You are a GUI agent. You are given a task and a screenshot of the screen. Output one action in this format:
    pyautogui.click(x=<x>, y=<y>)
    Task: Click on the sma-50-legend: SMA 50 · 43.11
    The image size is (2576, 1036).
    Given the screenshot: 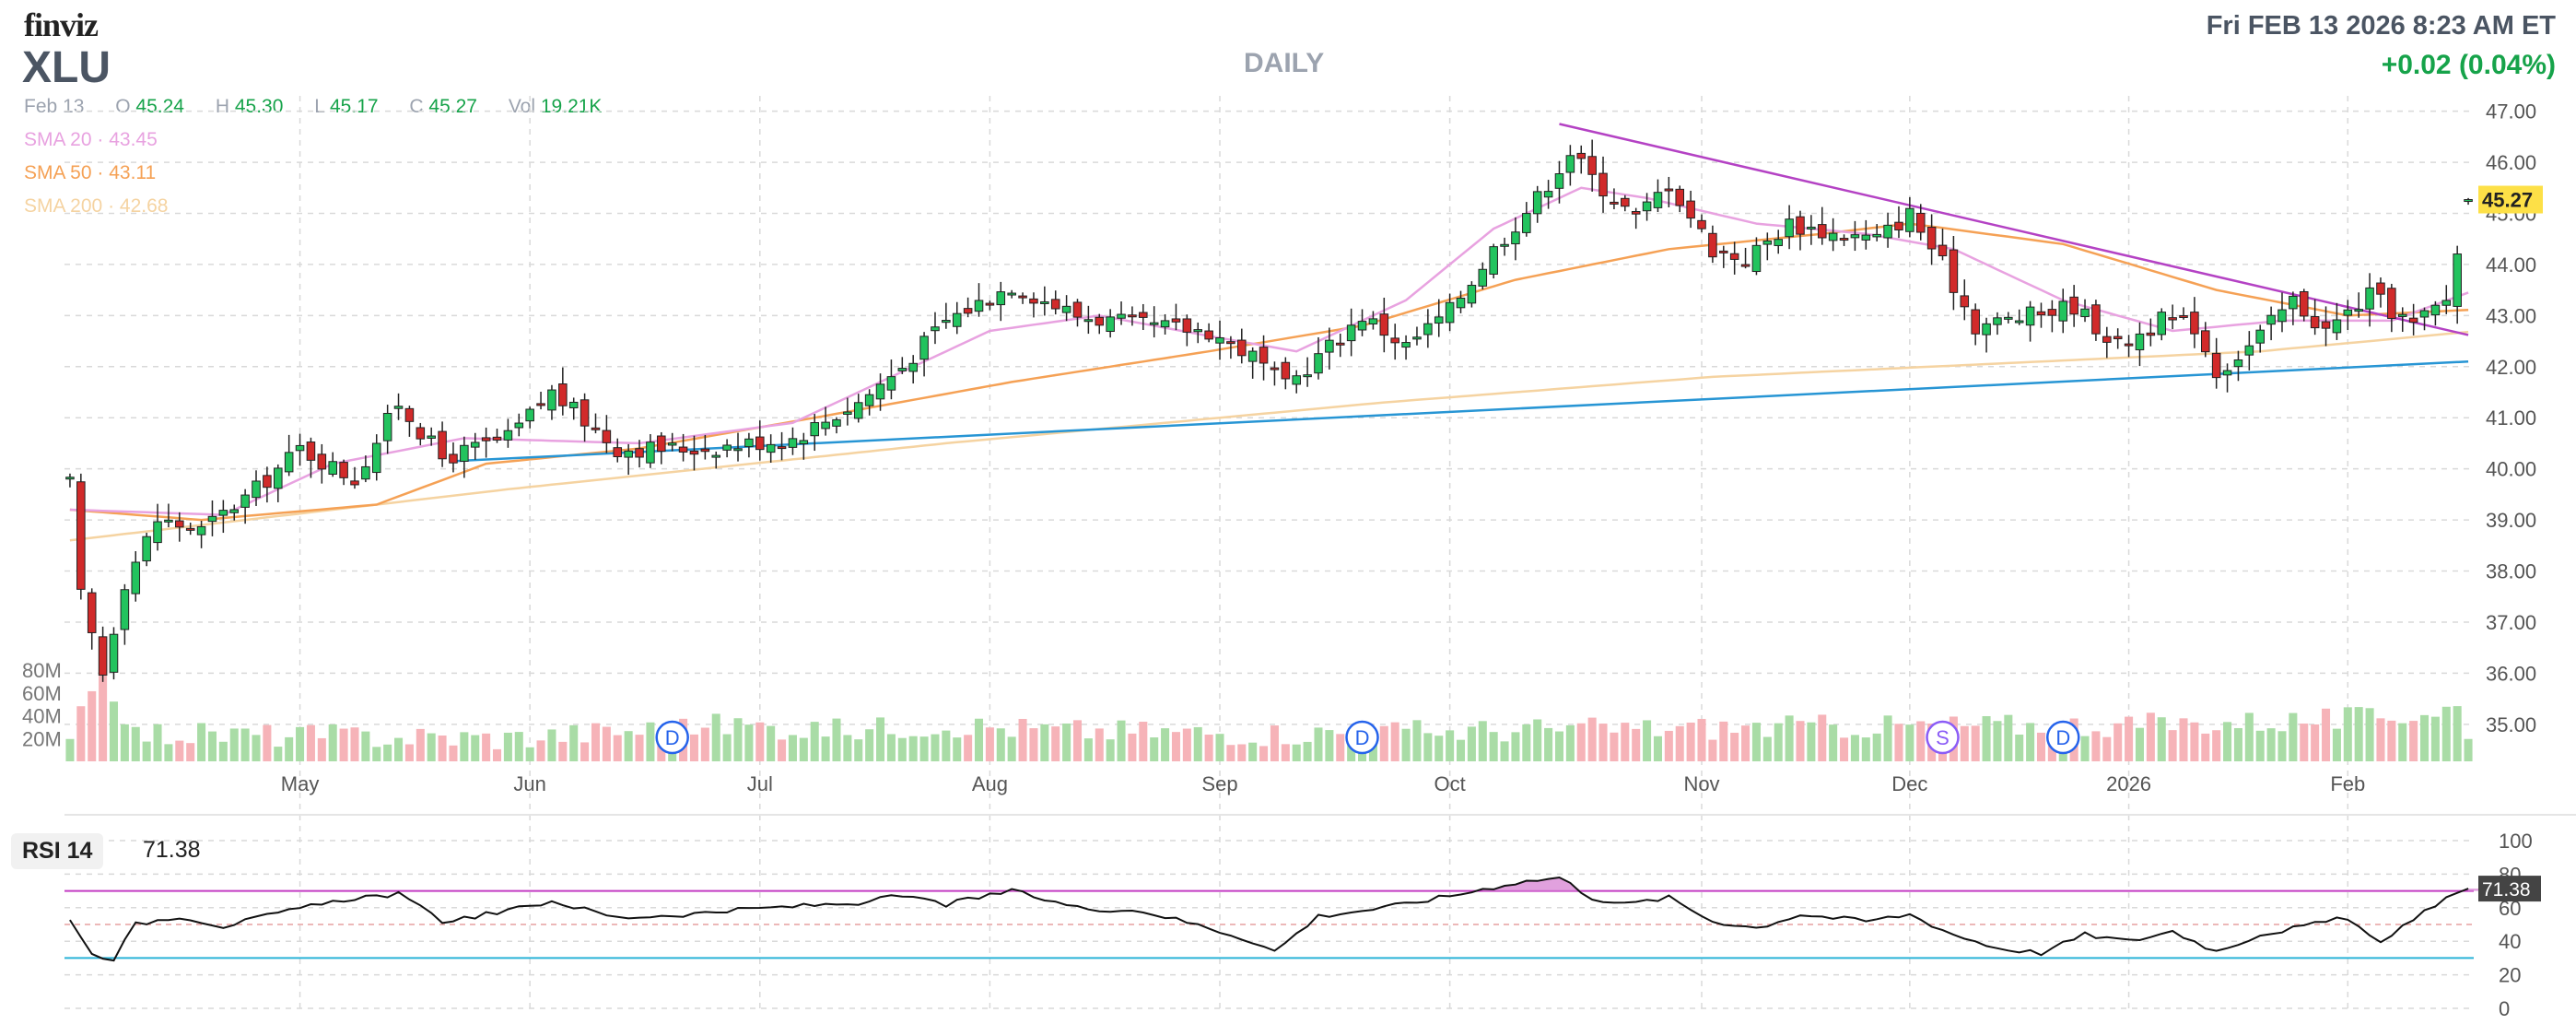 What is the action you would take?
    pyautogui.click(x=90, y=172)
    